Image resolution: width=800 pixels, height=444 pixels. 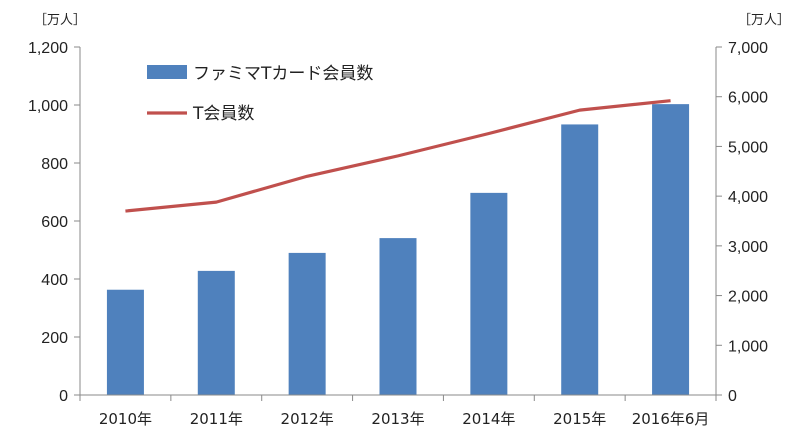 What do you see at coordinates (54, 338) in the screenshot?
I see `left-tick-label: 200` at bounding box center [54, 338].